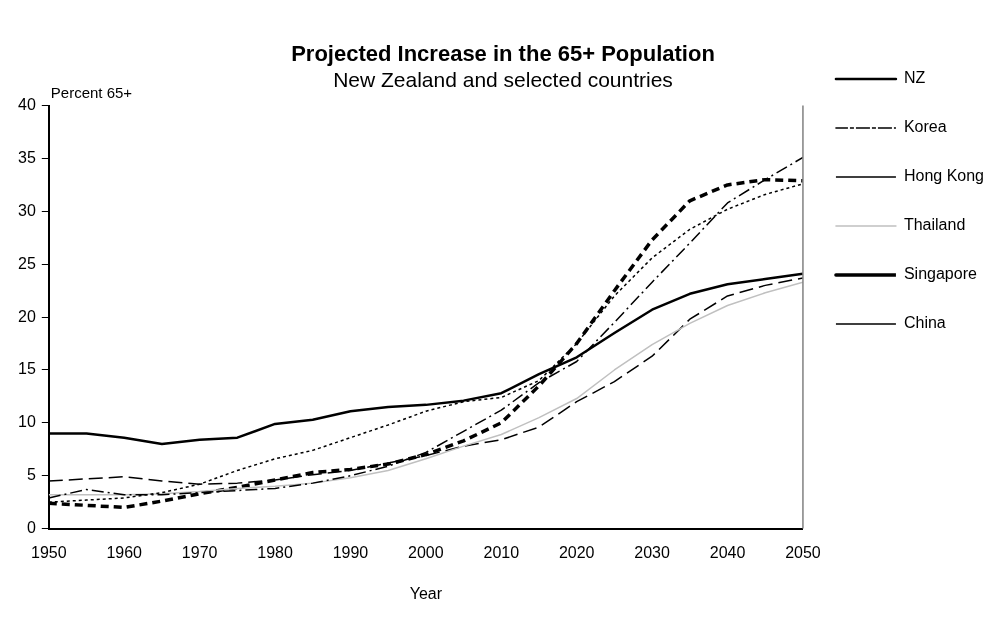 The width and height of the screenshot is (1006, 619). Describe the element at coordinates (27, 369) in the screenshot. I see `y-tick-label: 15` at that location.